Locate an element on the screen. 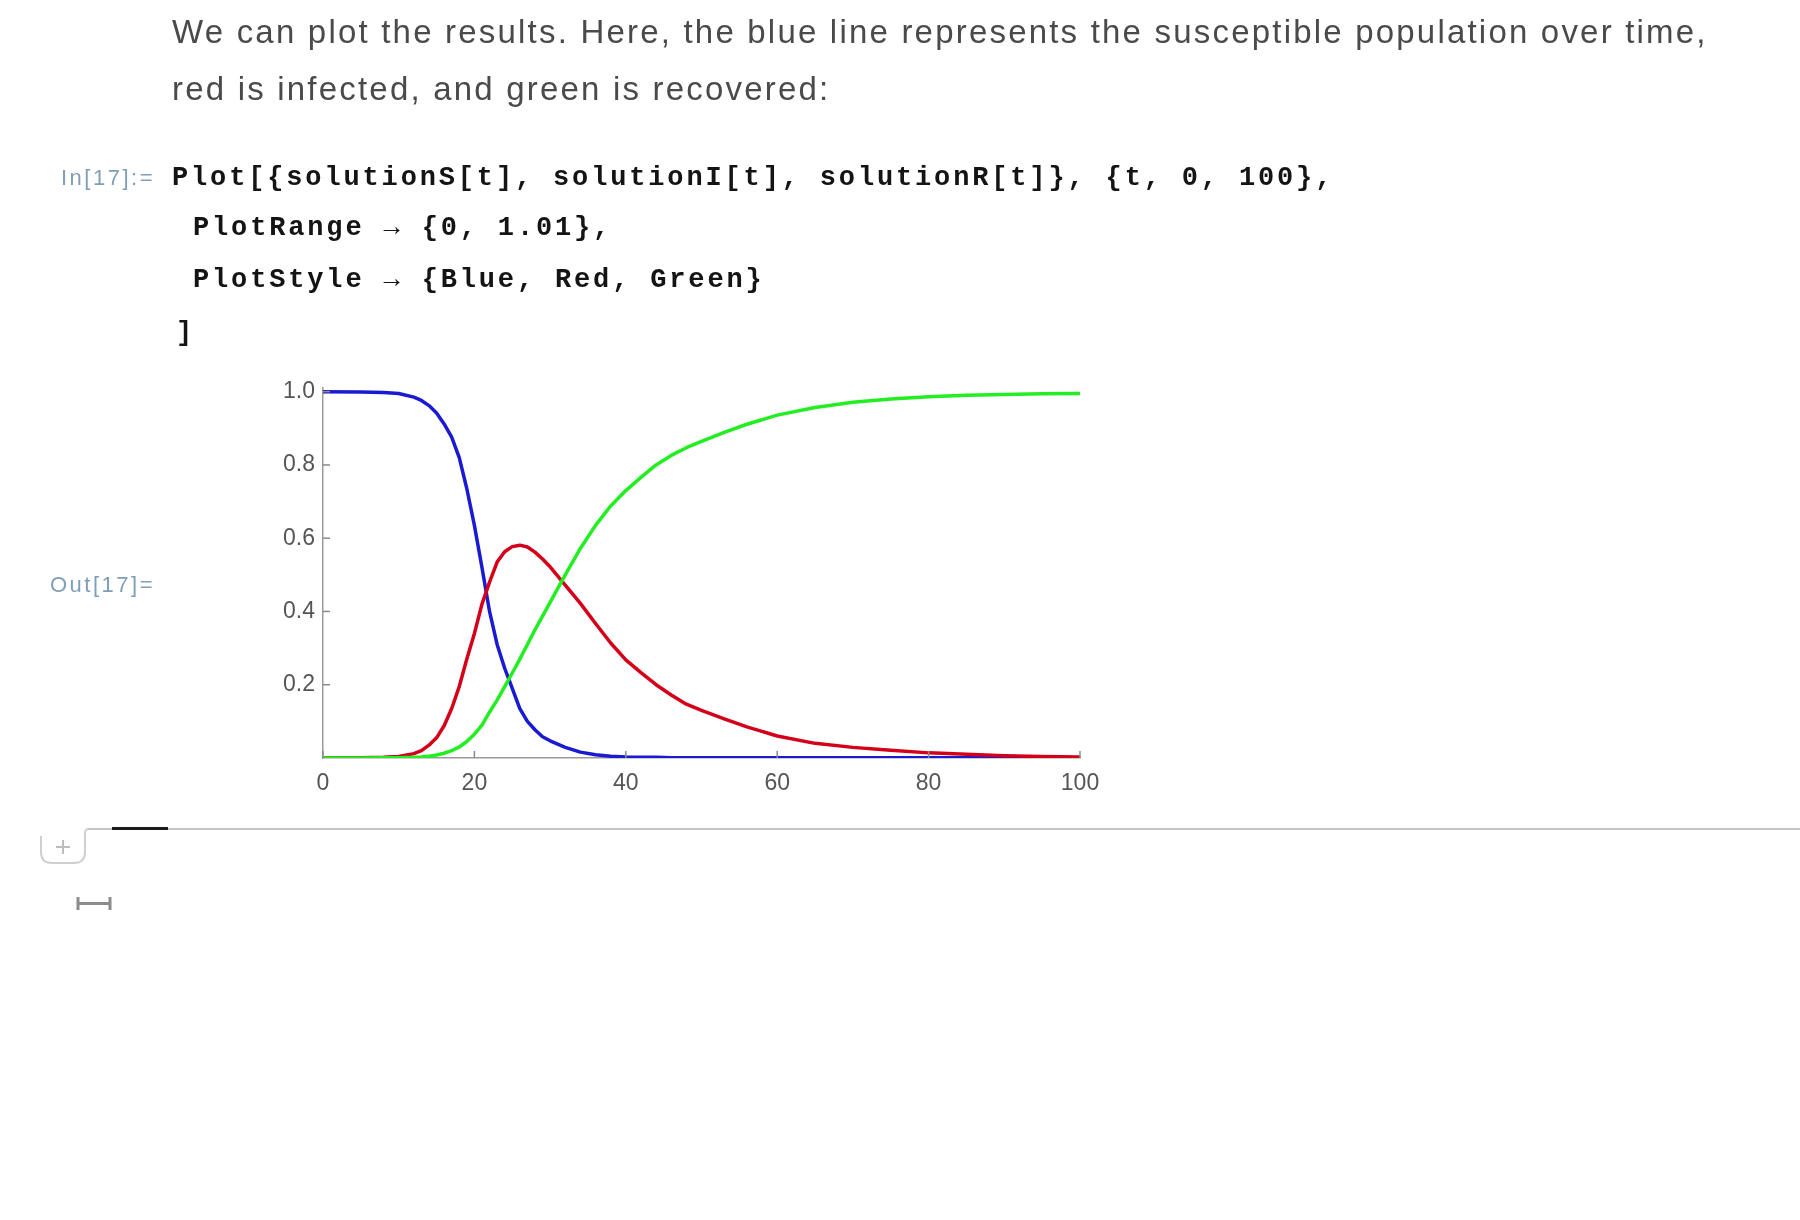 Image resolution: width=1800 pixels, height=1220 pixels. chart-title: We can plot the results. Here, the blue line represents the susceptible population over time, red is infected, and green is recovered: is located at coordinates (940, 60).